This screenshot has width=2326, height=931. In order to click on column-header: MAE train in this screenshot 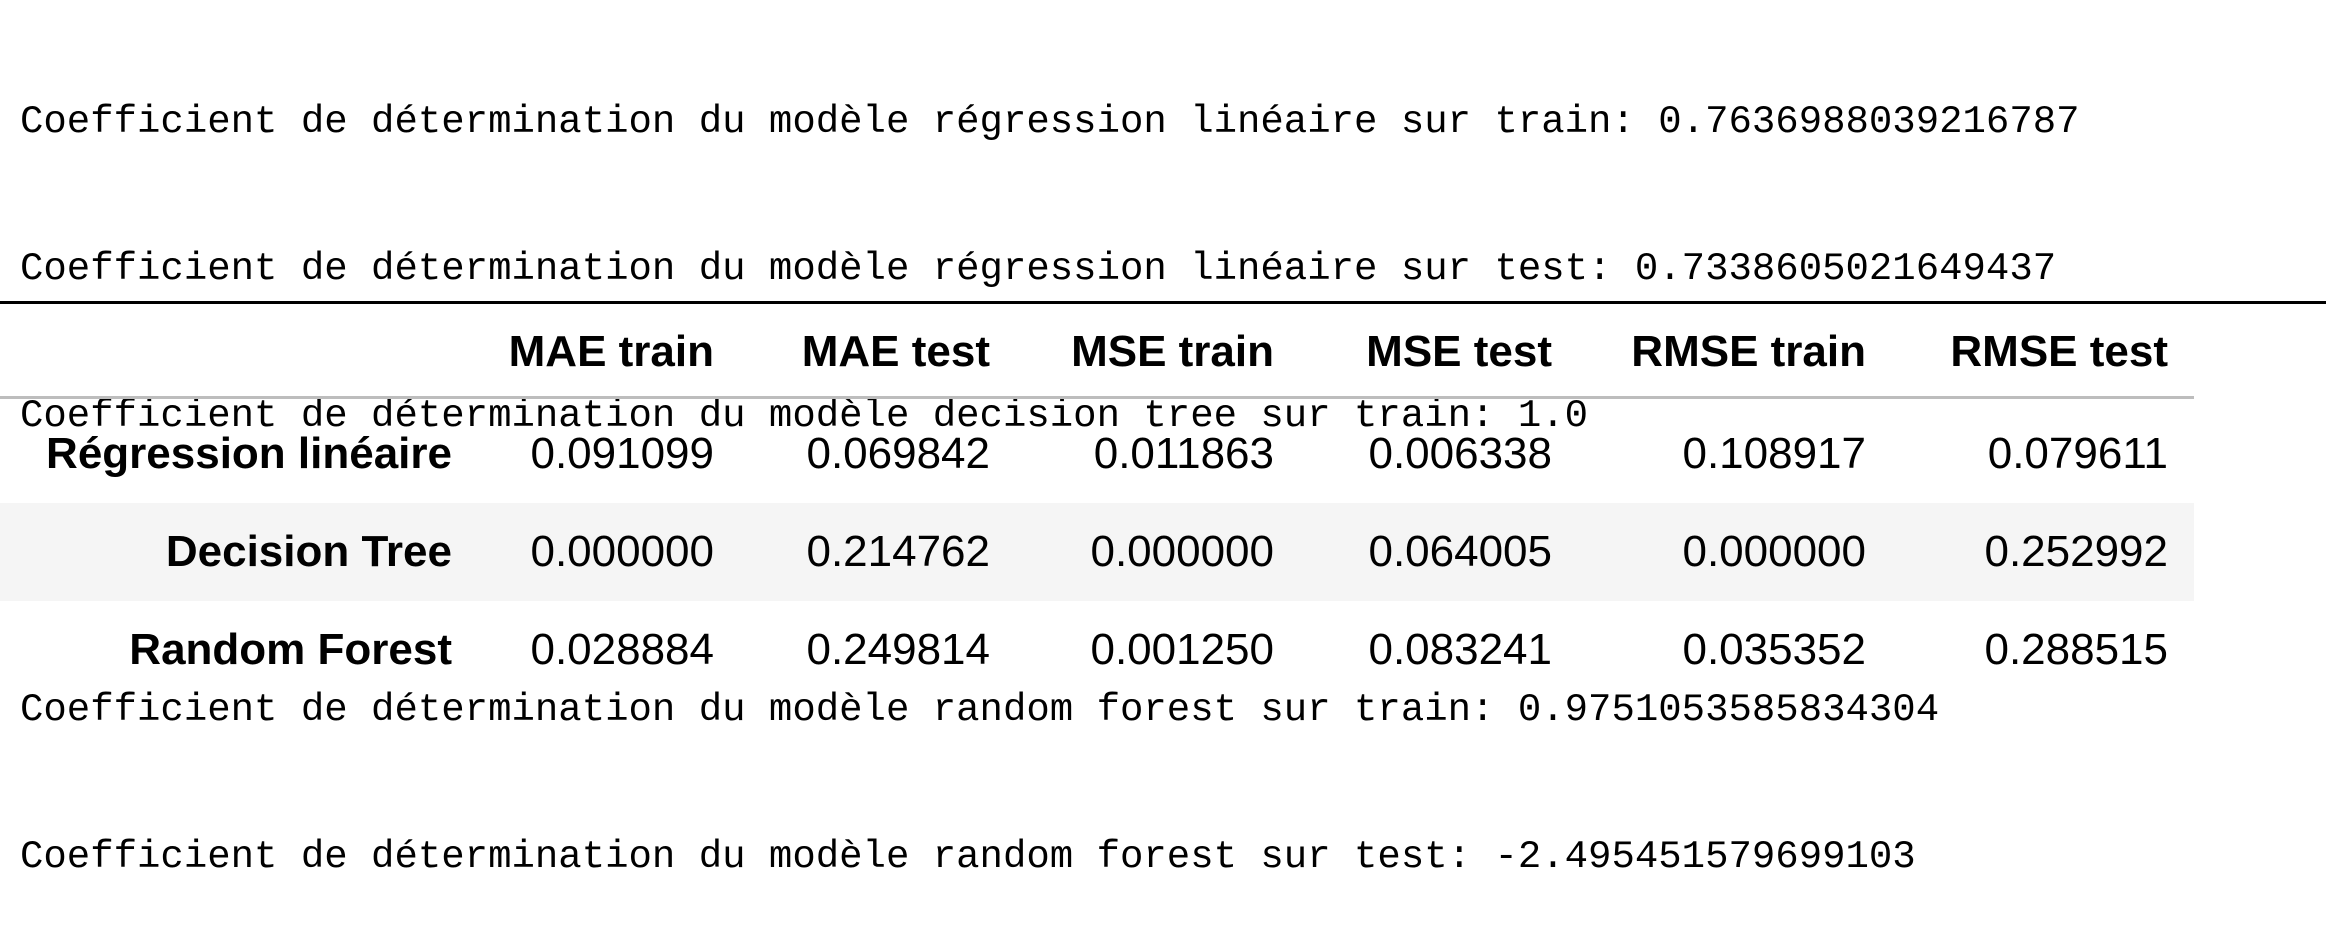, I will do `click(609, 351)`.